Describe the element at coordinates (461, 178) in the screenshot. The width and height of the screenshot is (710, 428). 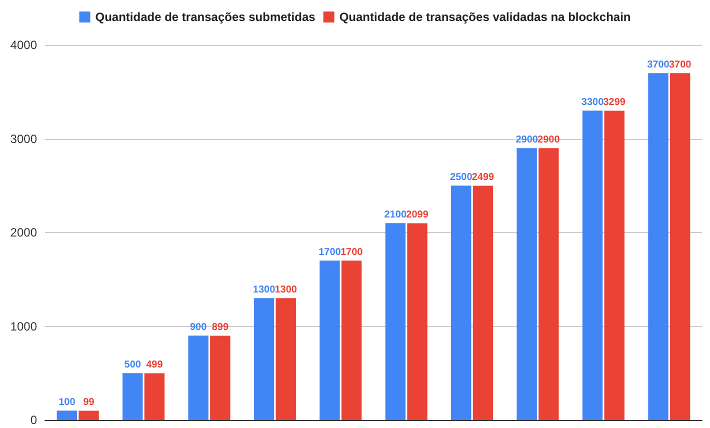
I see `data-label: 2500` at that location.